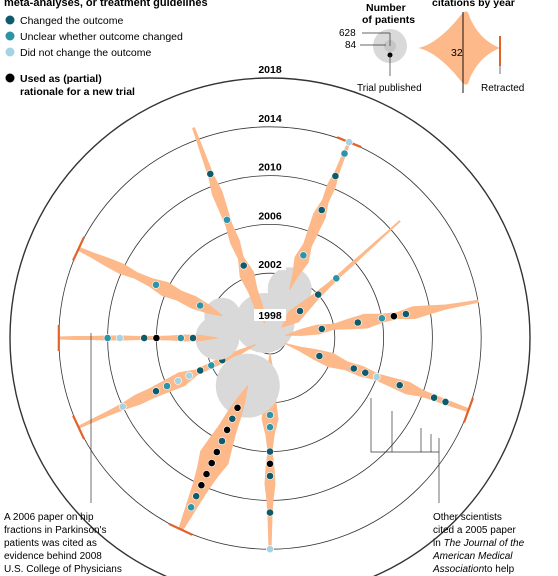 The width and height of the screenshot is (558, 576). I want to click on trial-4-dot-1-changed, so click(353, 368).